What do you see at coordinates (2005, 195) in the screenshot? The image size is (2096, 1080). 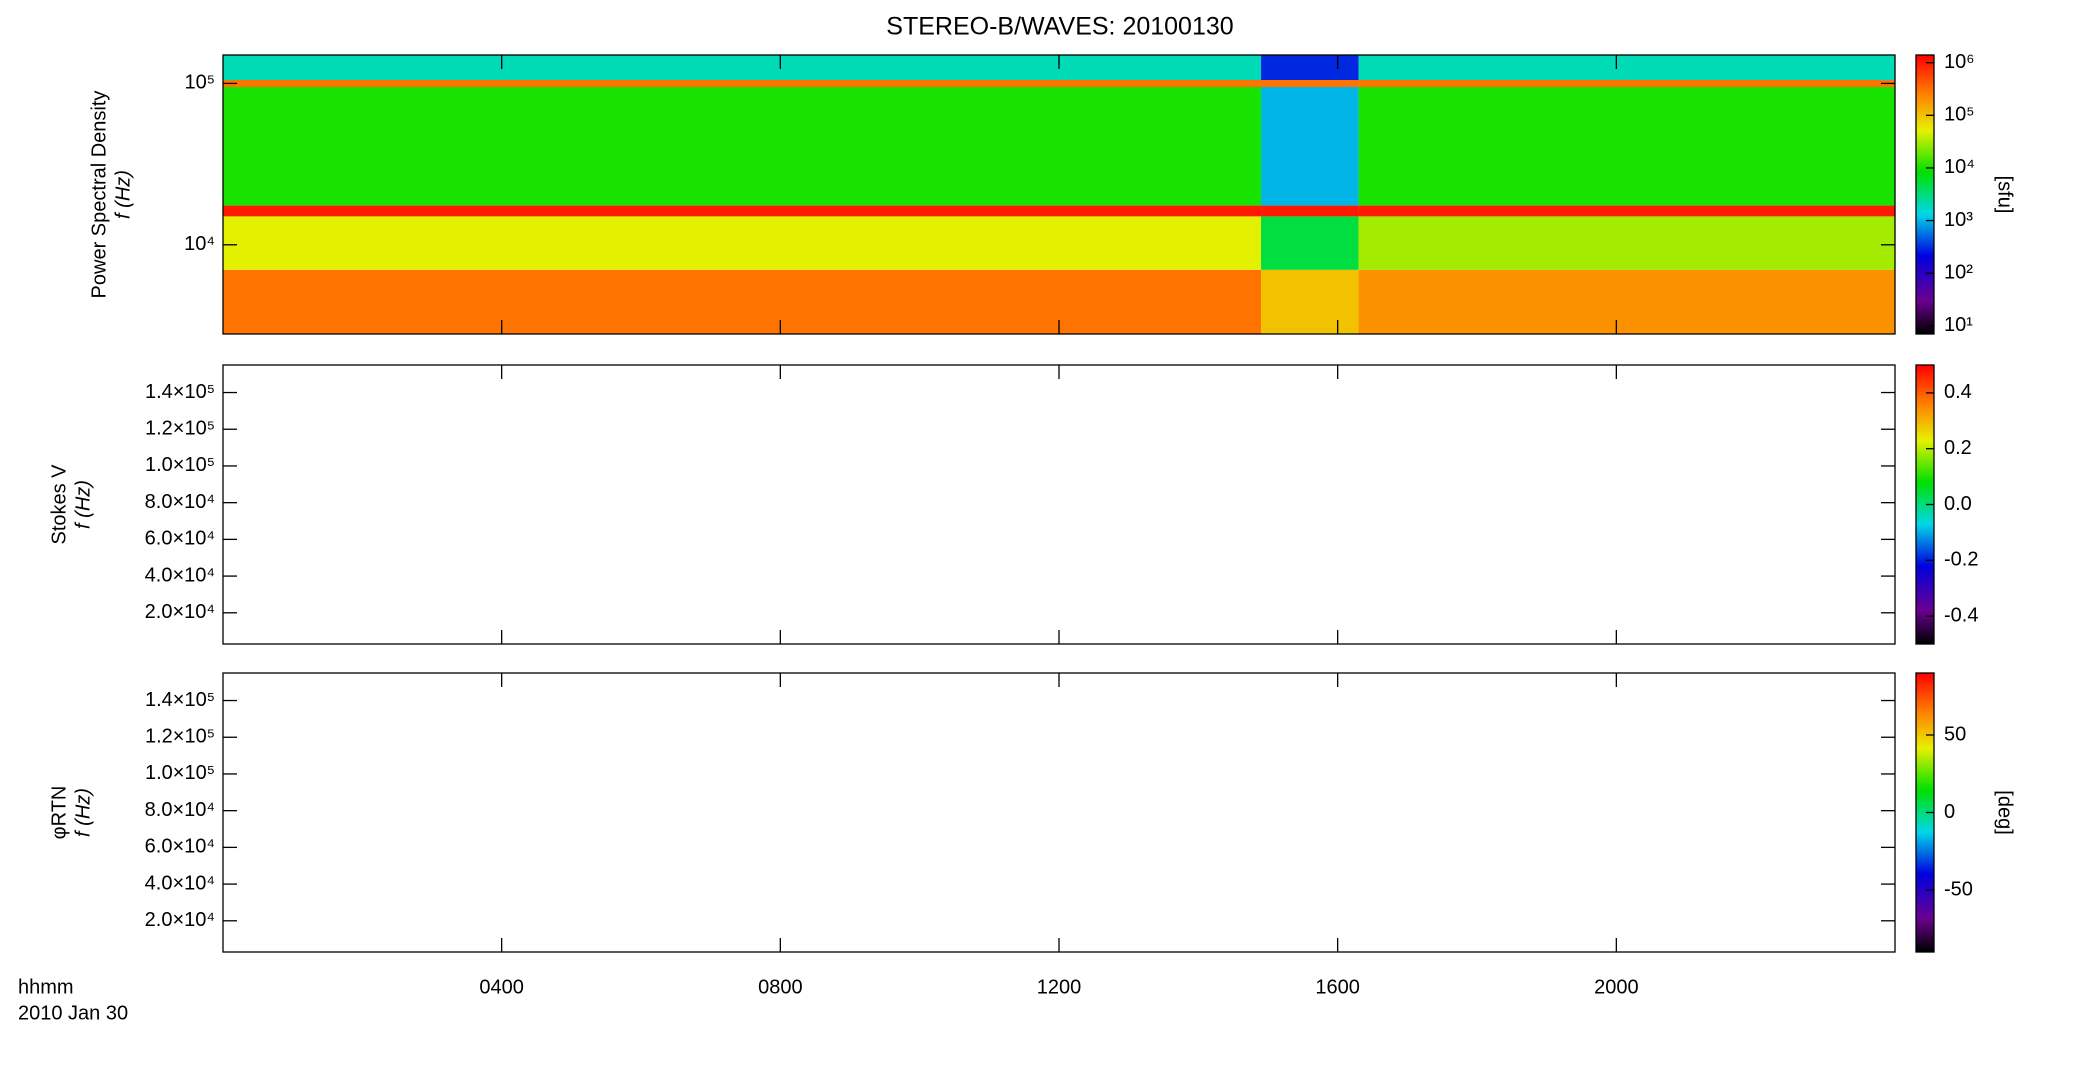 I see `colorbar-label: [sfu]` at bounding box center [2005, 195].